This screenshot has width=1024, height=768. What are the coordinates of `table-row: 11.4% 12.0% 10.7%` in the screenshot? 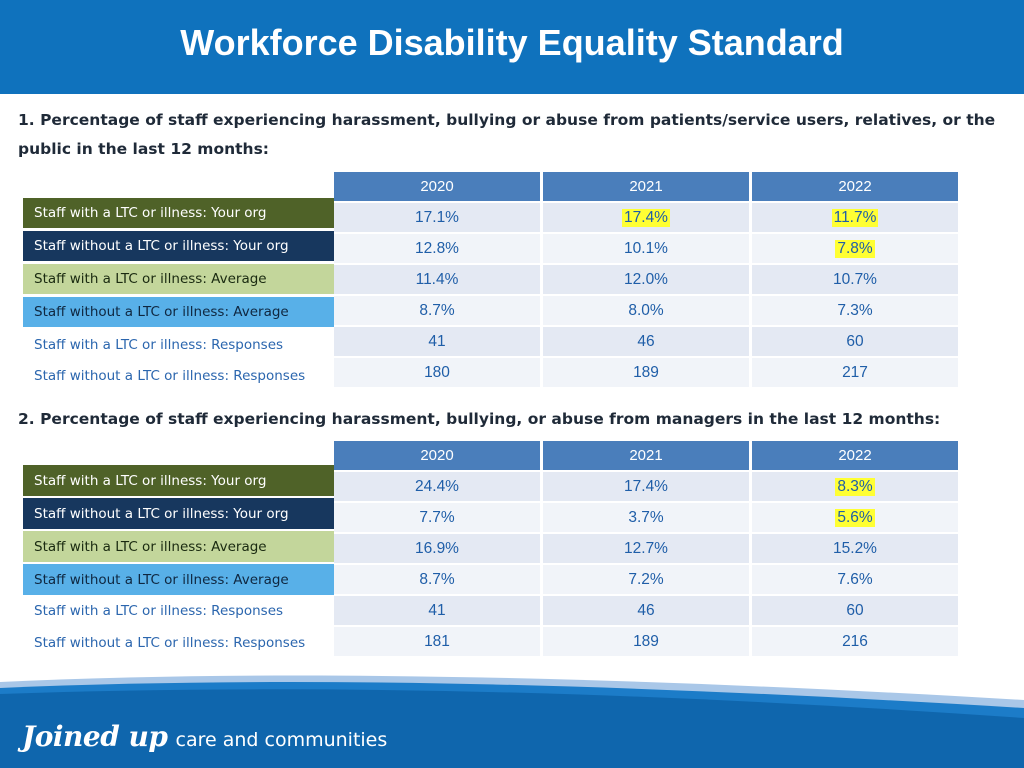 It's located at (646, 279).